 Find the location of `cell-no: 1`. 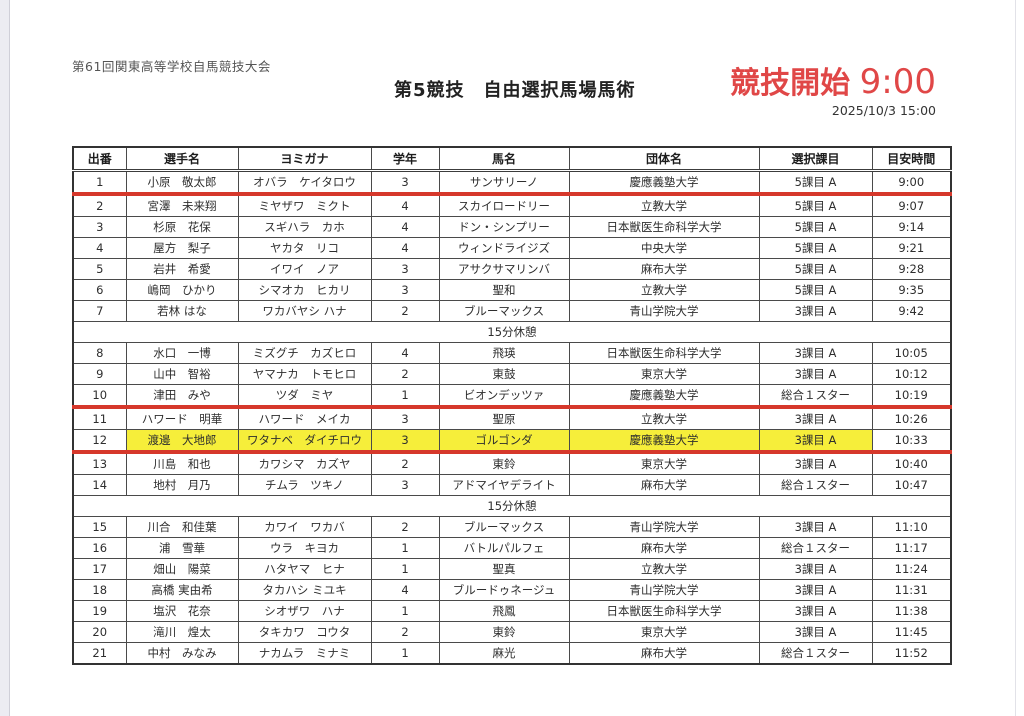

cell-no: 1 is located at coordinates (99, 183).